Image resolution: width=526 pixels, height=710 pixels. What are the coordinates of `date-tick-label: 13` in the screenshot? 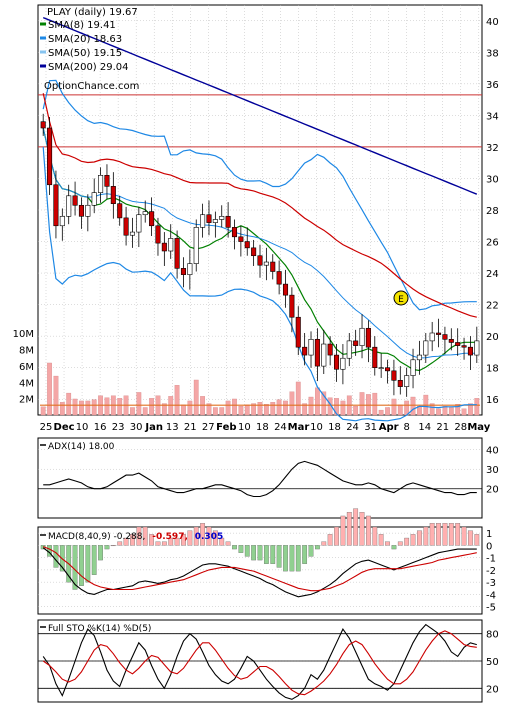 It's located at (172, 427).